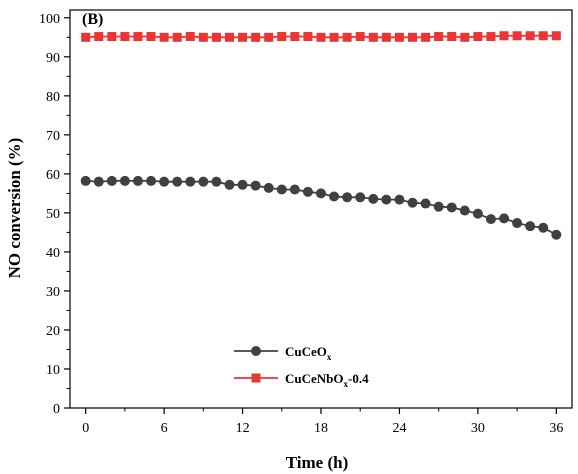 The height and width of the screenshot is (474, 578). Describe the element at coordinates (164, 428) in the screenshot. I see `x-tick-label: 6` at that location.